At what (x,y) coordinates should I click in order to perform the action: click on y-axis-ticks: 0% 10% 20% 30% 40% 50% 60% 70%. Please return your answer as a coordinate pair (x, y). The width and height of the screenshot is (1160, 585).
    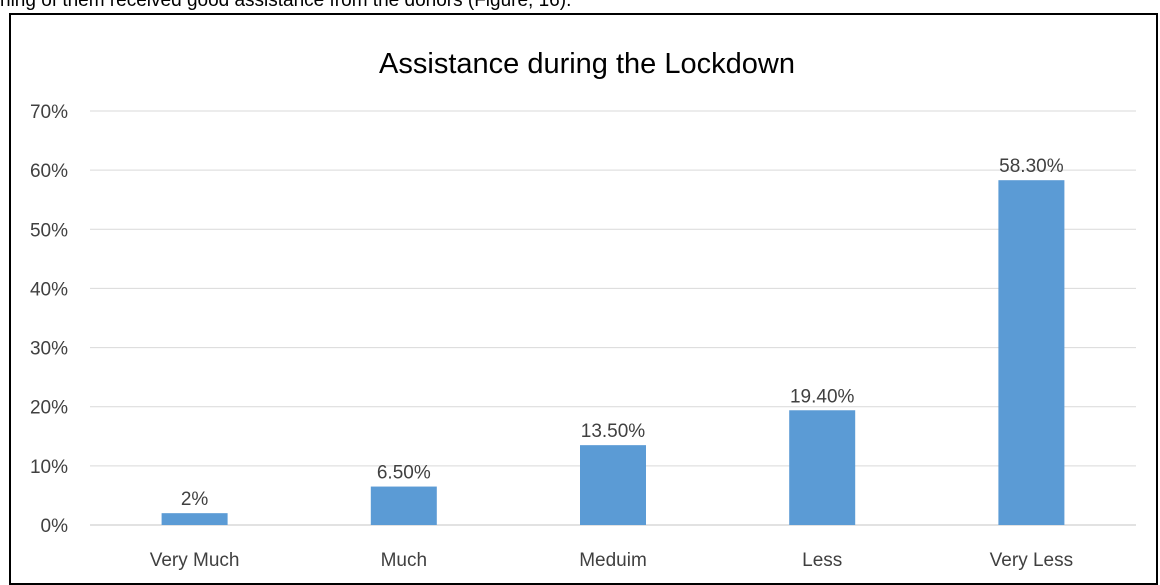
    Looking at the image, I should click on (49, 319).